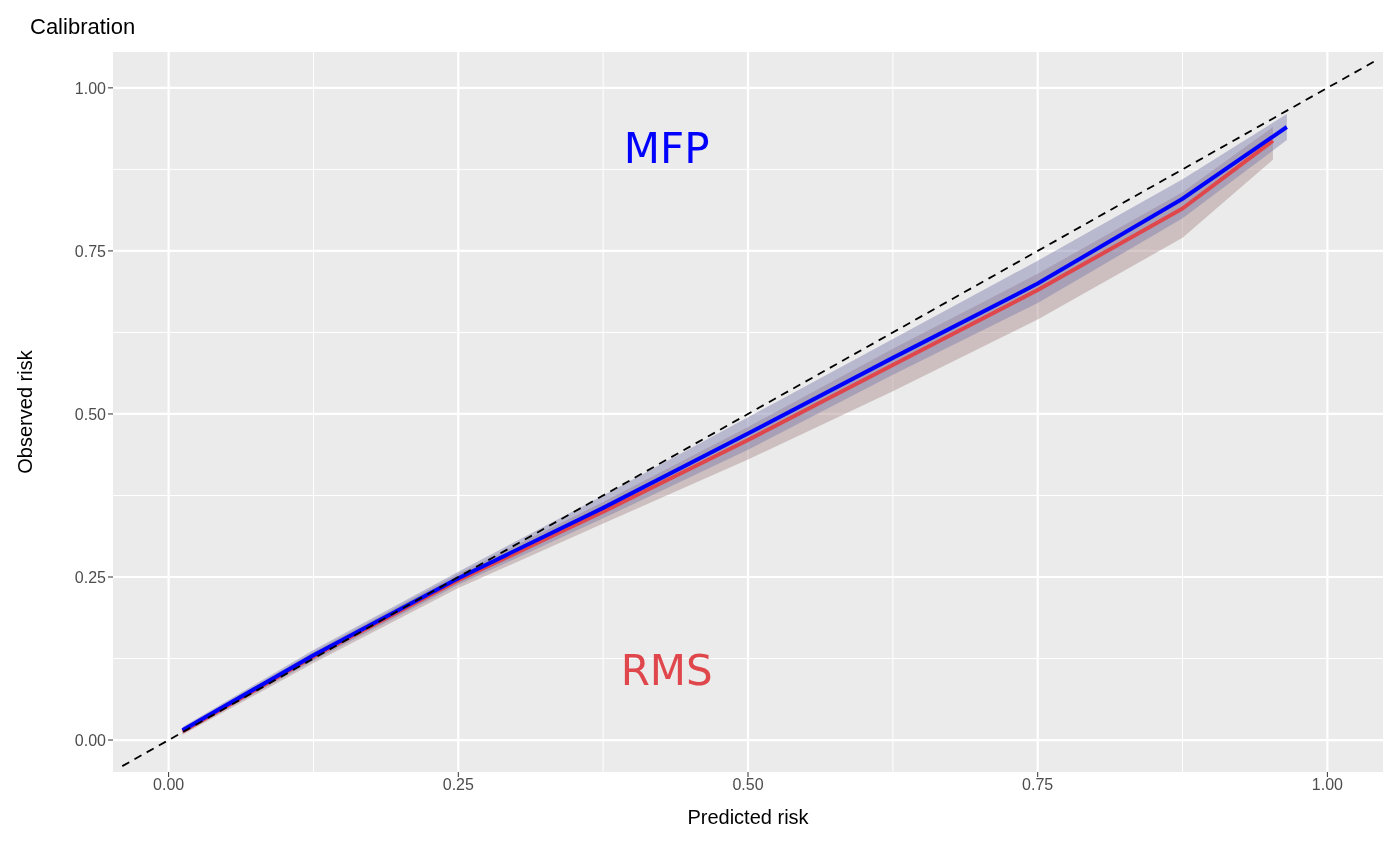 Image resolution: width=1391 pixels, height=844 pixels. What do you see at coordinates (25, 411) in the screenshot?
I see `y-axis-title: Observed risk` at bounding box center [25, 411].